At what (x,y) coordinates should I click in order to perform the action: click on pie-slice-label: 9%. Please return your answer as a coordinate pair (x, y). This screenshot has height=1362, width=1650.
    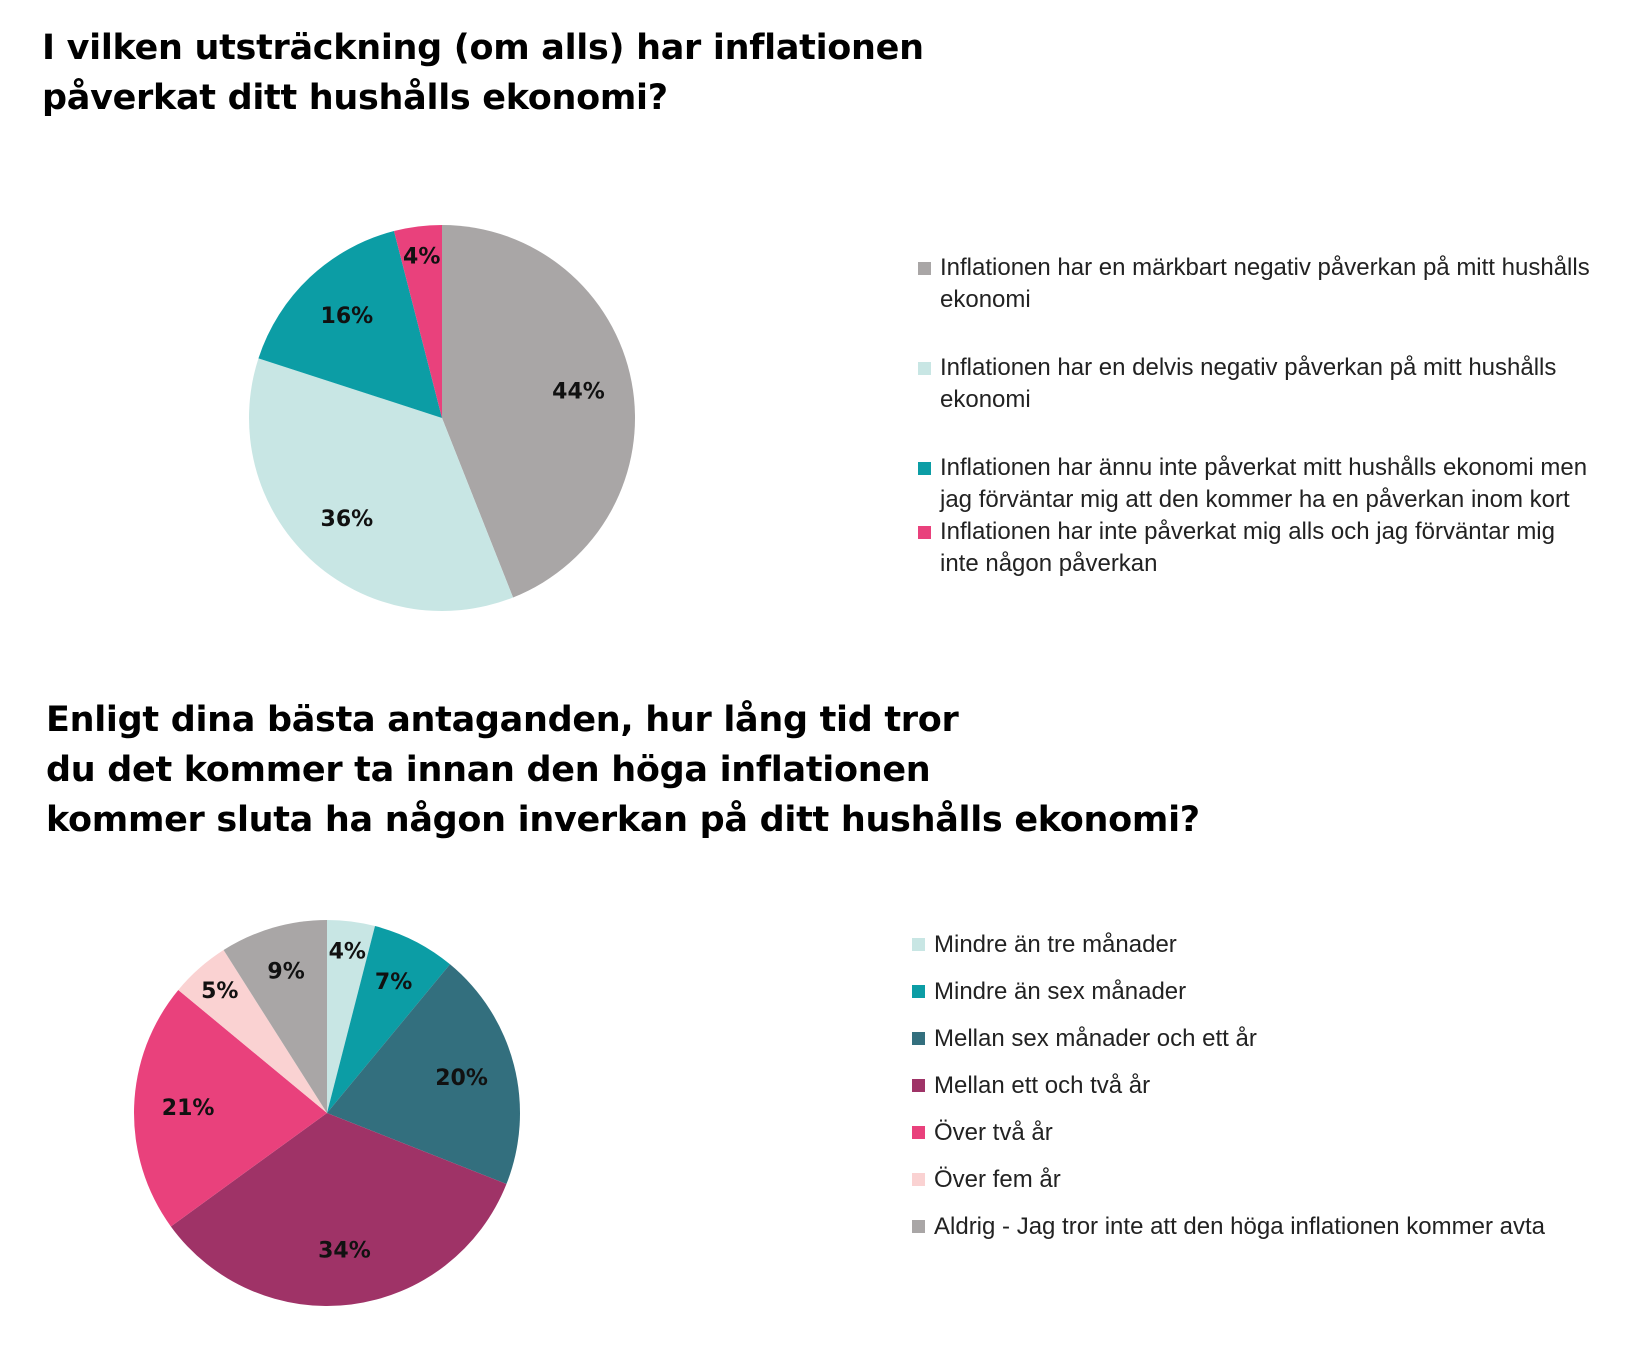
    Looking at the image, I should click on (285, 972).